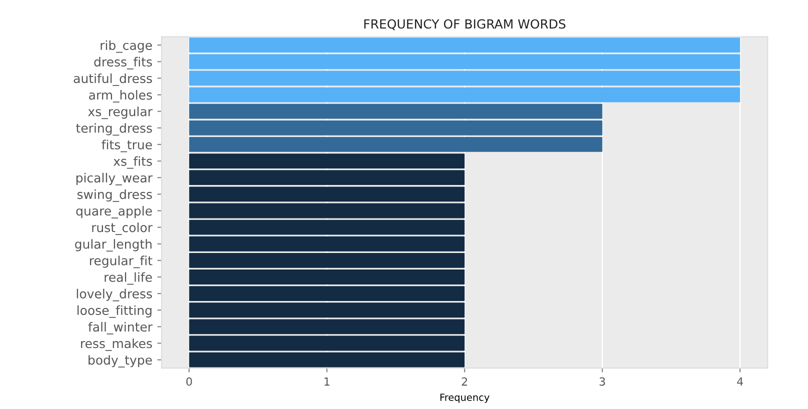 This screenshot has height=409, width=808. I want to click on y-tick-label: arm_holes, so click(120, 96).